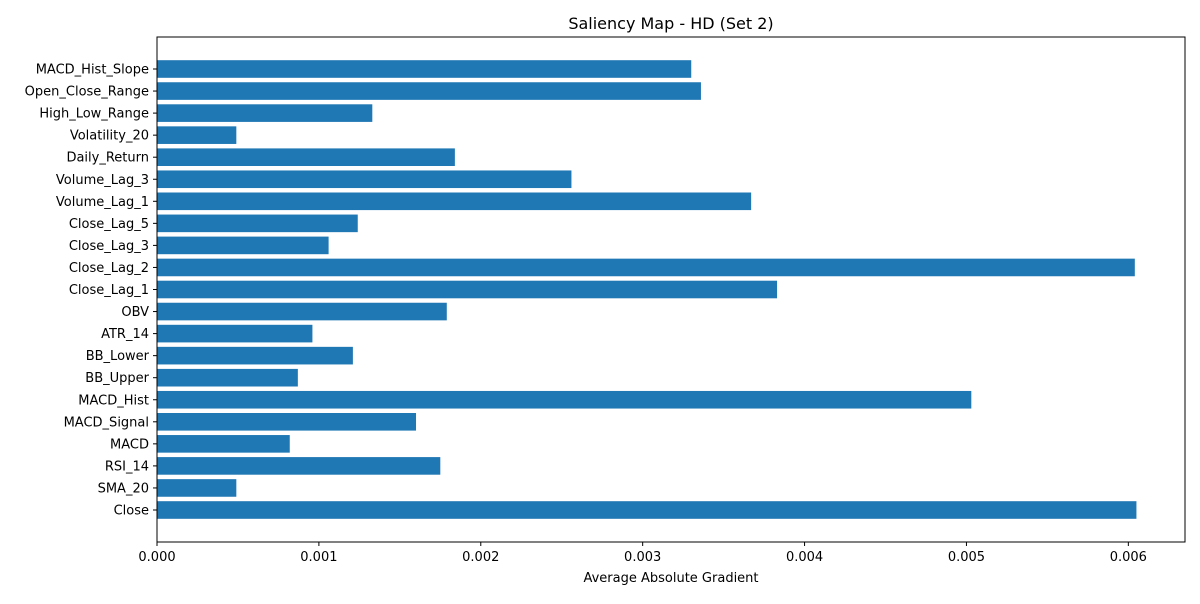 The width and height of the screenshot is (1200, 604). Describe the element at coordinates (318, 557) in the screenshot. I see `x-tick-label: 0.001` at that location.